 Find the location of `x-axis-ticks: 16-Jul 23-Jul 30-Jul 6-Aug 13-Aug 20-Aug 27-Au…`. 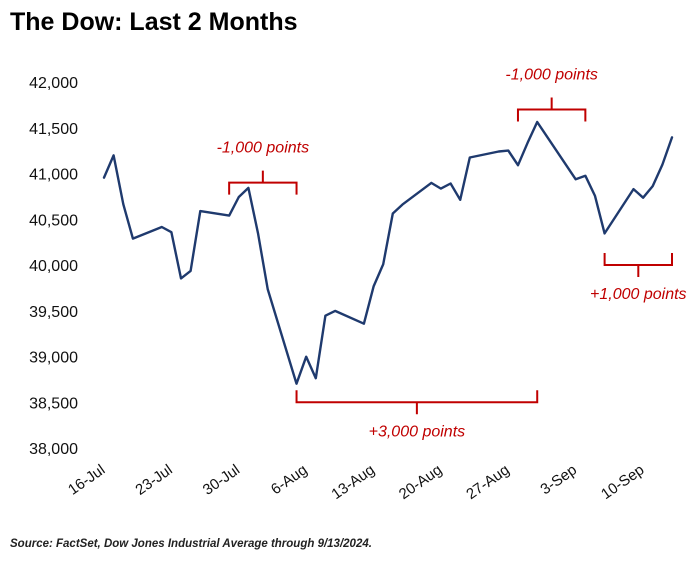

x-axis-ticks: 16-Jul 23-Jul 30-Jul 6-Aug 13-Aug 20-Aug 27-Au… is located at coordinates (356, 482).